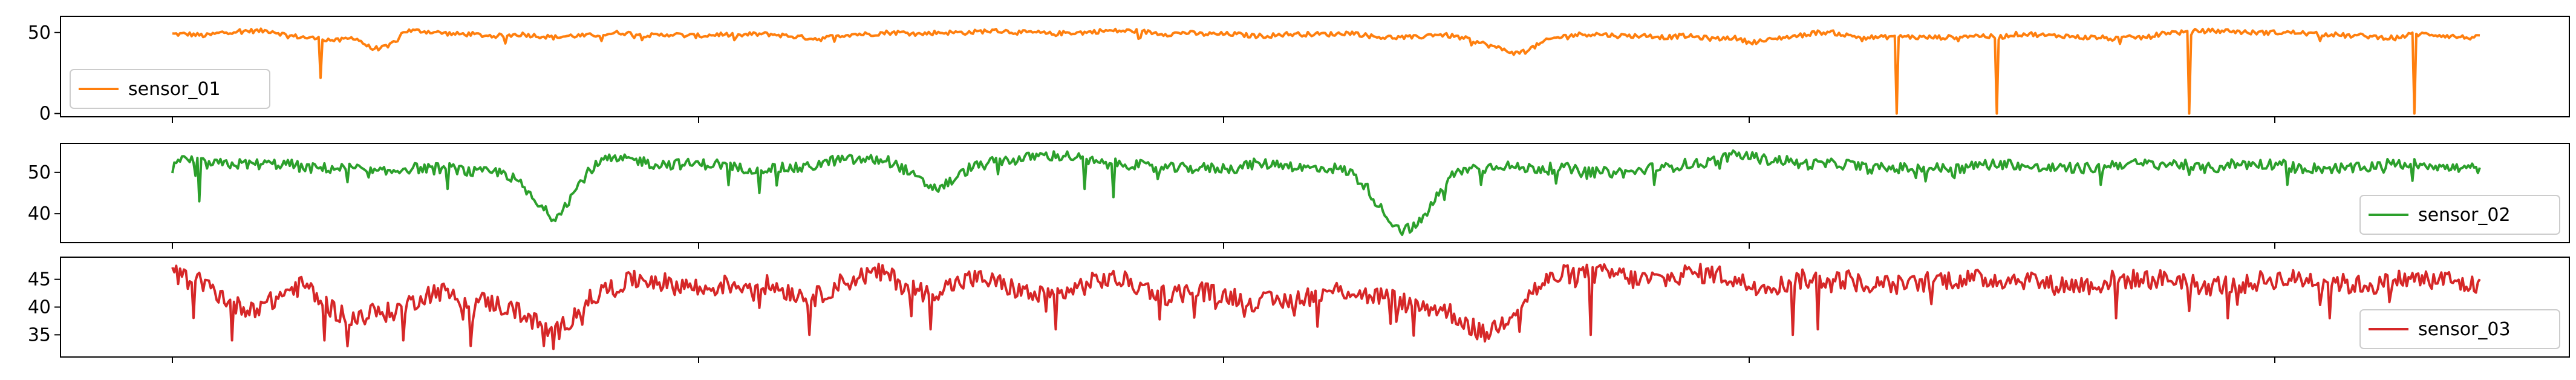  What do you see at coordinates (45, 114) in the screenshot?
I see `y-tick-label: 0` at bounding box center [45, 114].